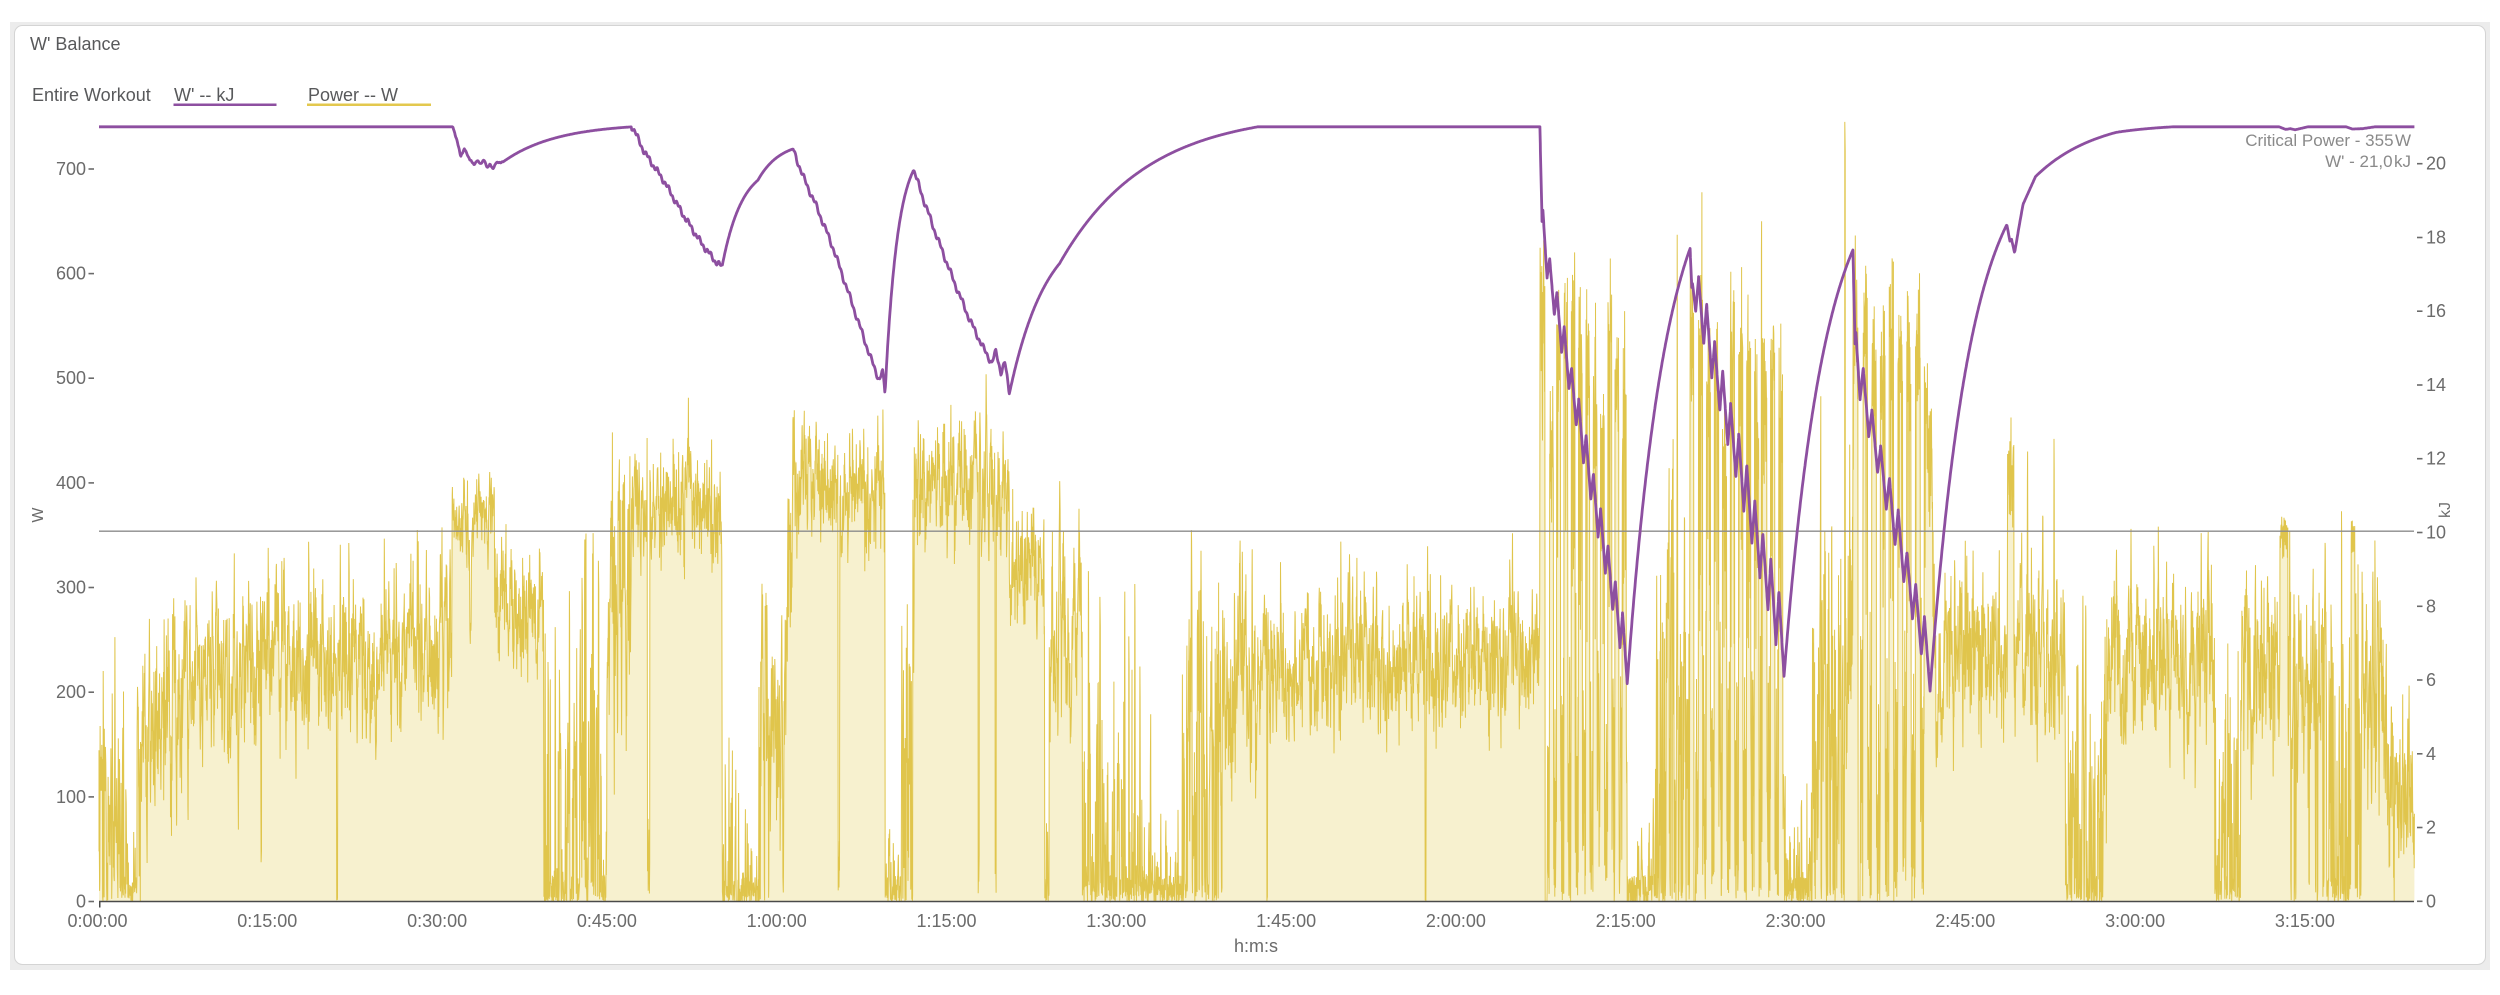 This screenshot has width=2500, height=995. What do you see at coordinates (2436, 311) in the screenshot?
I see `svg-text: 16` at bounding box center [2436, 311].